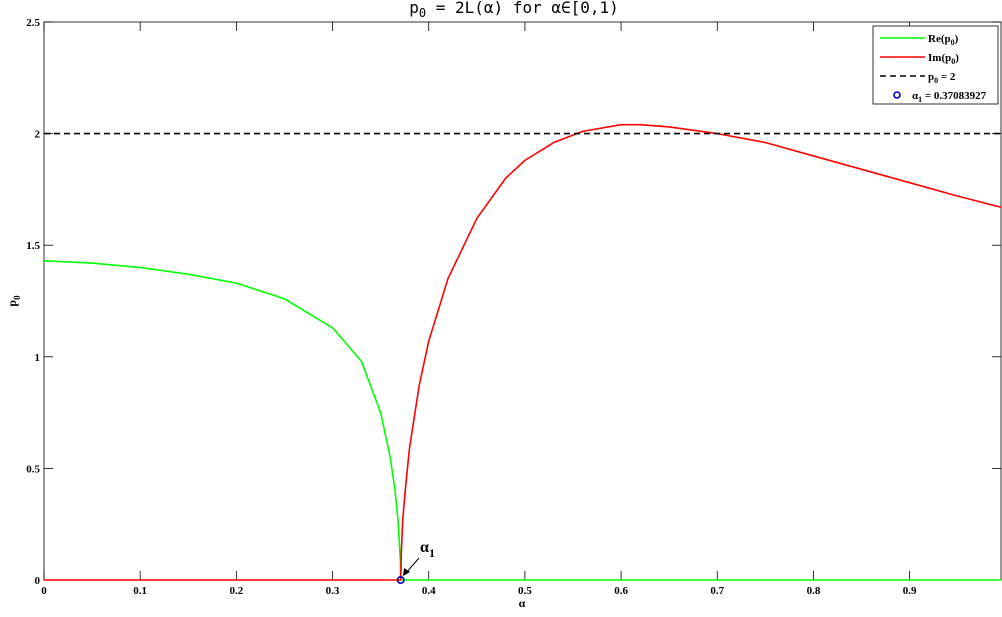 This screenshot has width=1002, height=617. Describe the element at coordinates (897, 95) in the screenshot. I see `legend-swatch-marker` at that location.